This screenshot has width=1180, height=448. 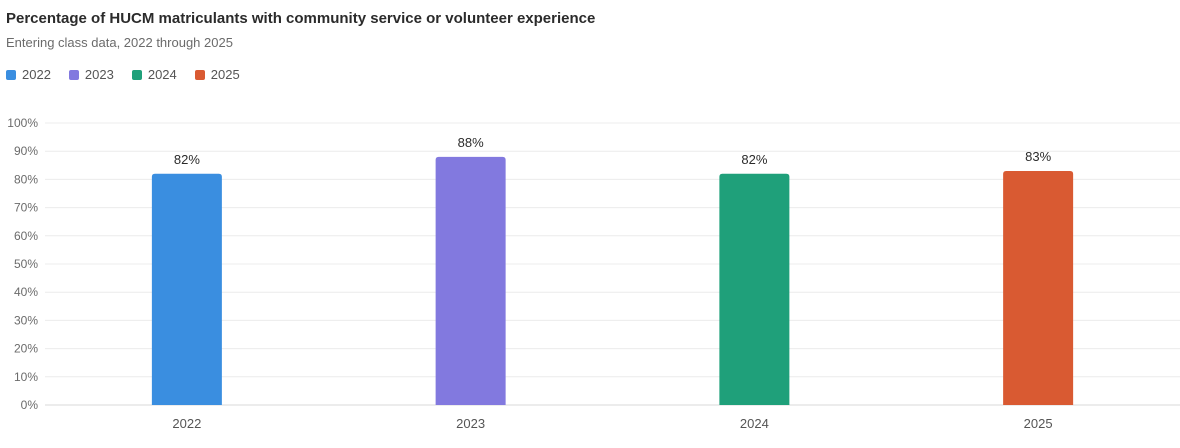 I want to click on y-tick-label: 30%, so click(x=26, y=320).